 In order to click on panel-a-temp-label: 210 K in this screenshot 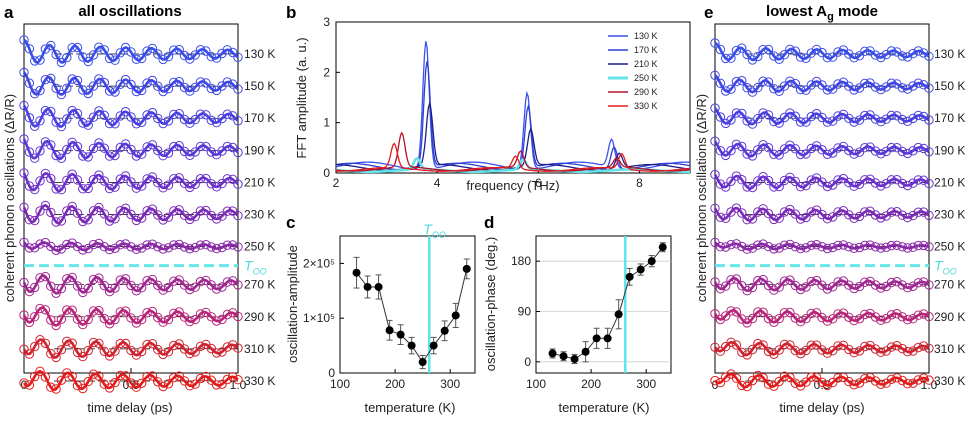, I will do `click(259, 182)`.